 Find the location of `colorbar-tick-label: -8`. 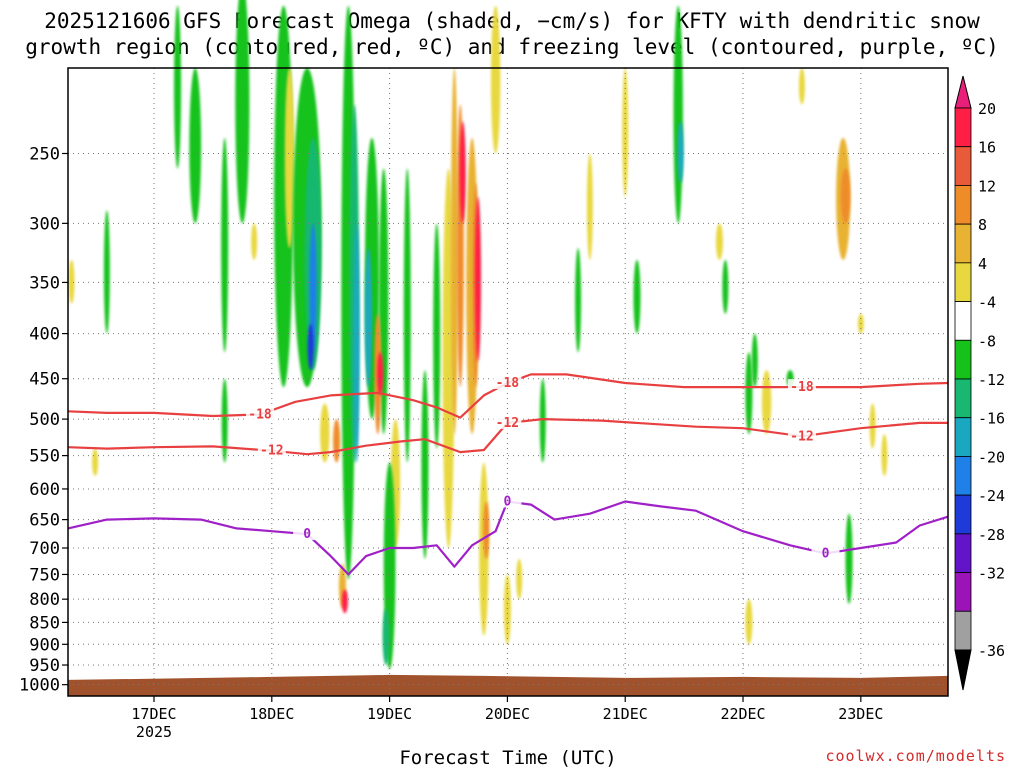

colorbar-tick-label: -8 is located at coordinates (987, 341).